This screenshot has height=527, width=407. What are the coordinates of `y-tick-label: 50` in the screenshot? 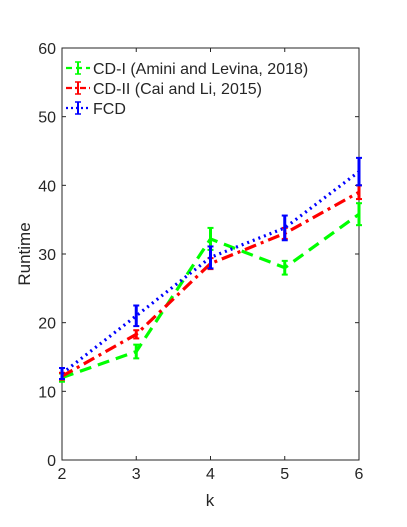 It's located at (47, 118).